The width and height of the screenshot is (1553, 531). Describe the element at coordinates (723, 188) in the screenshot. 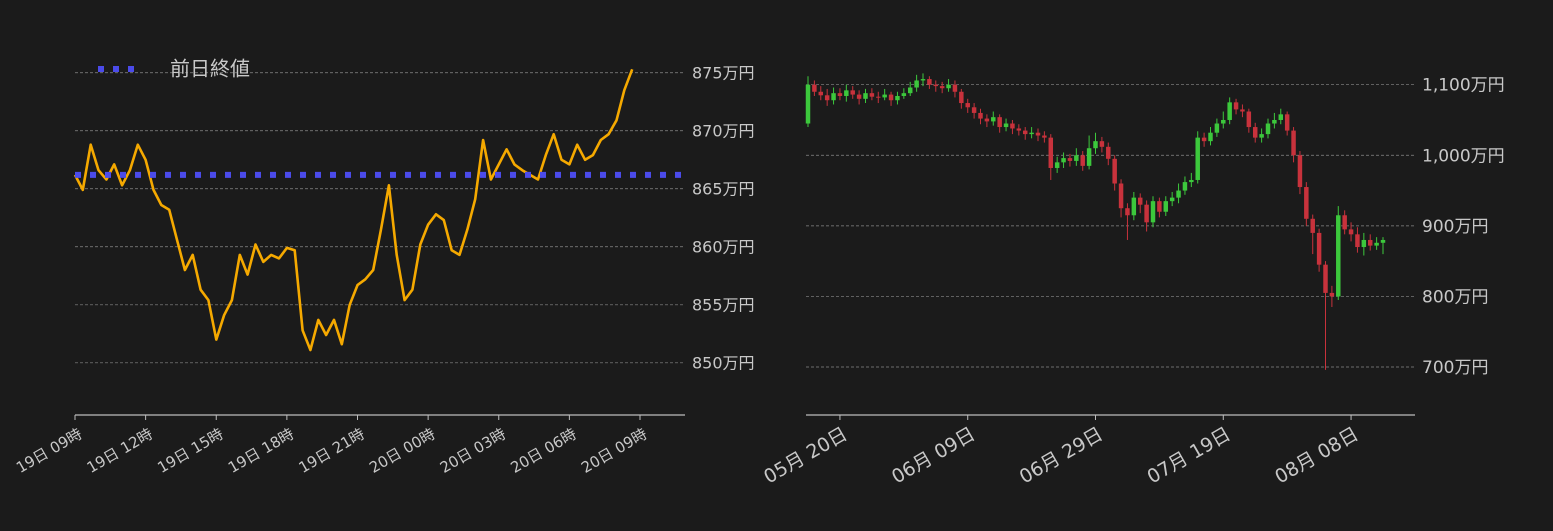

I see `y-tick-label: 865万円` at that location.